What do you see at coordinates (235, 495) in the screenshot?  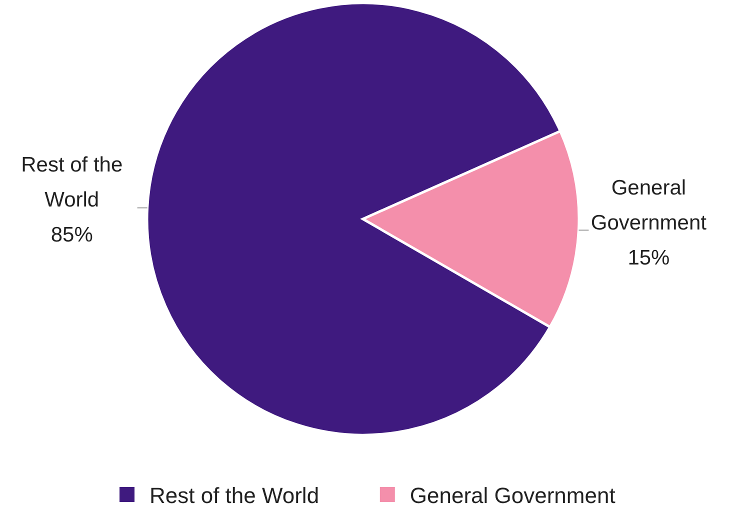 I see `legend-label: Rest of the World` at bounding box center [235, 495].